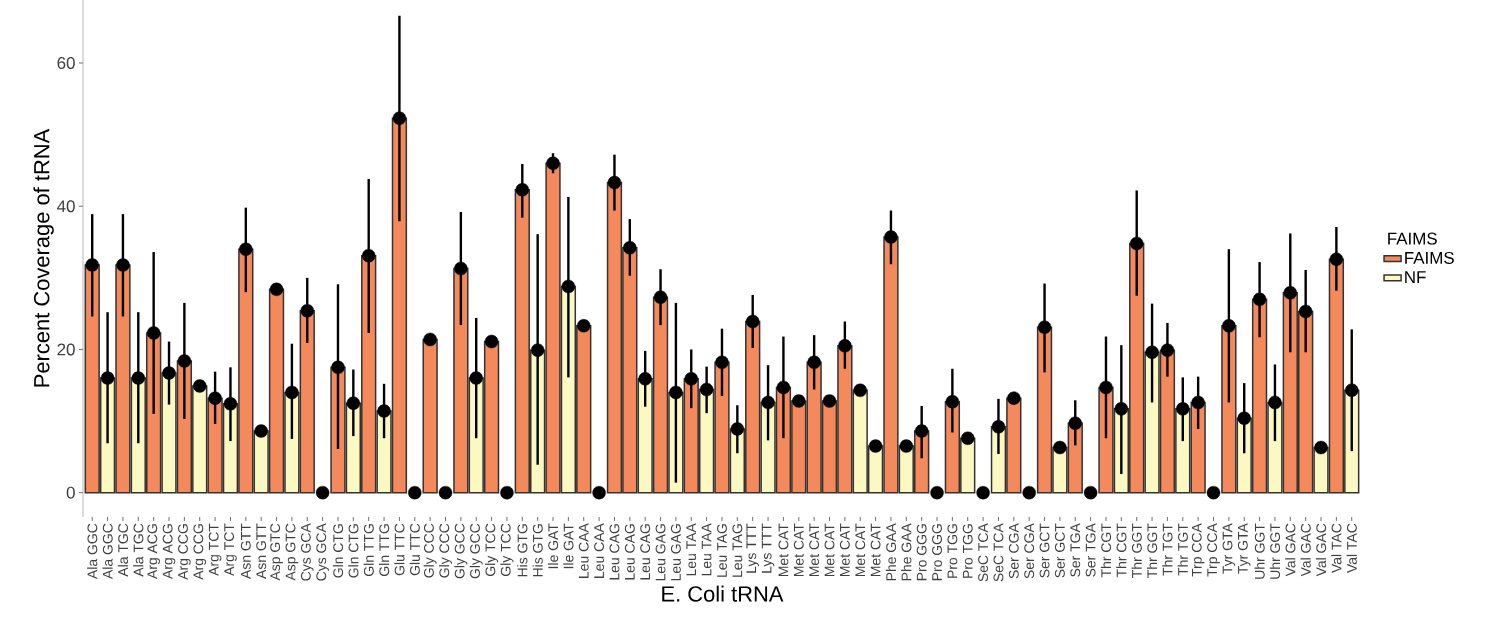 The image size is (1499, 630). What do you see at coordinates (66, 63) in the screenshot?
I see `y-tick-label: 60` at bounding box center [66, 63].